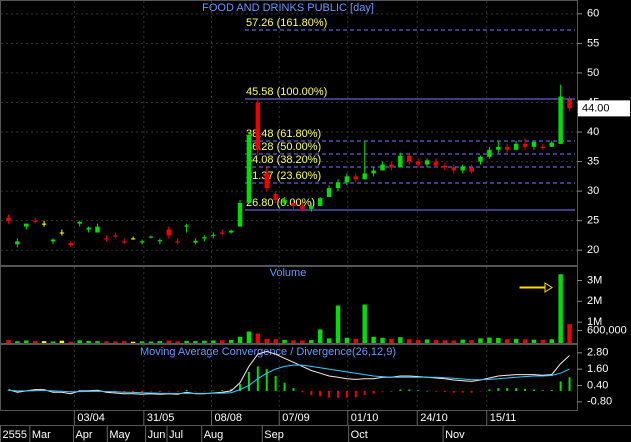 Image resolution: width=631 pixels, height=442 pixels. What do you see at coordinates (434, 418) in the screenshot?
I see `x-tick-label: 24/10` at bounding box center [434, 418].